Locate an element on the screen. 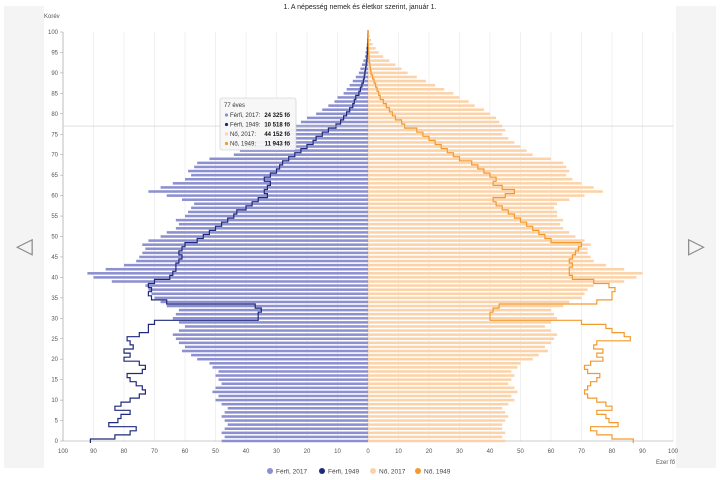  previous-chart-panel: ◁ is located at coordinates (24, 237).